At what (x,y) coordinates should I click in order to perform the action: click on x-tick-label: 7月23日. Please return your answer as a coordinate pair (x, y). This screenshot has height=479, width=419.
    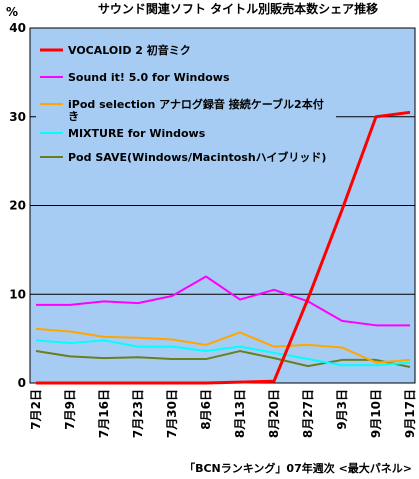
    Looking at the image, I should click on (138, 413).